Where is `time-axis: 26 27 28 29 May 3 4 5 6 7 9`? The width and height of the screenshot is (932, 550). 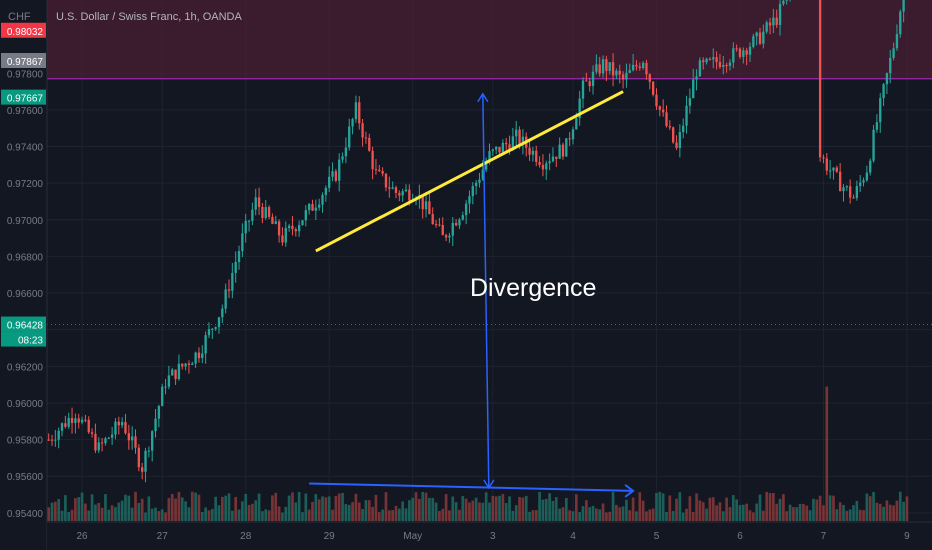
time-axis: 26 27 28 29 May 3 4 5 6 7 9 is located at coordinates (489, 535).